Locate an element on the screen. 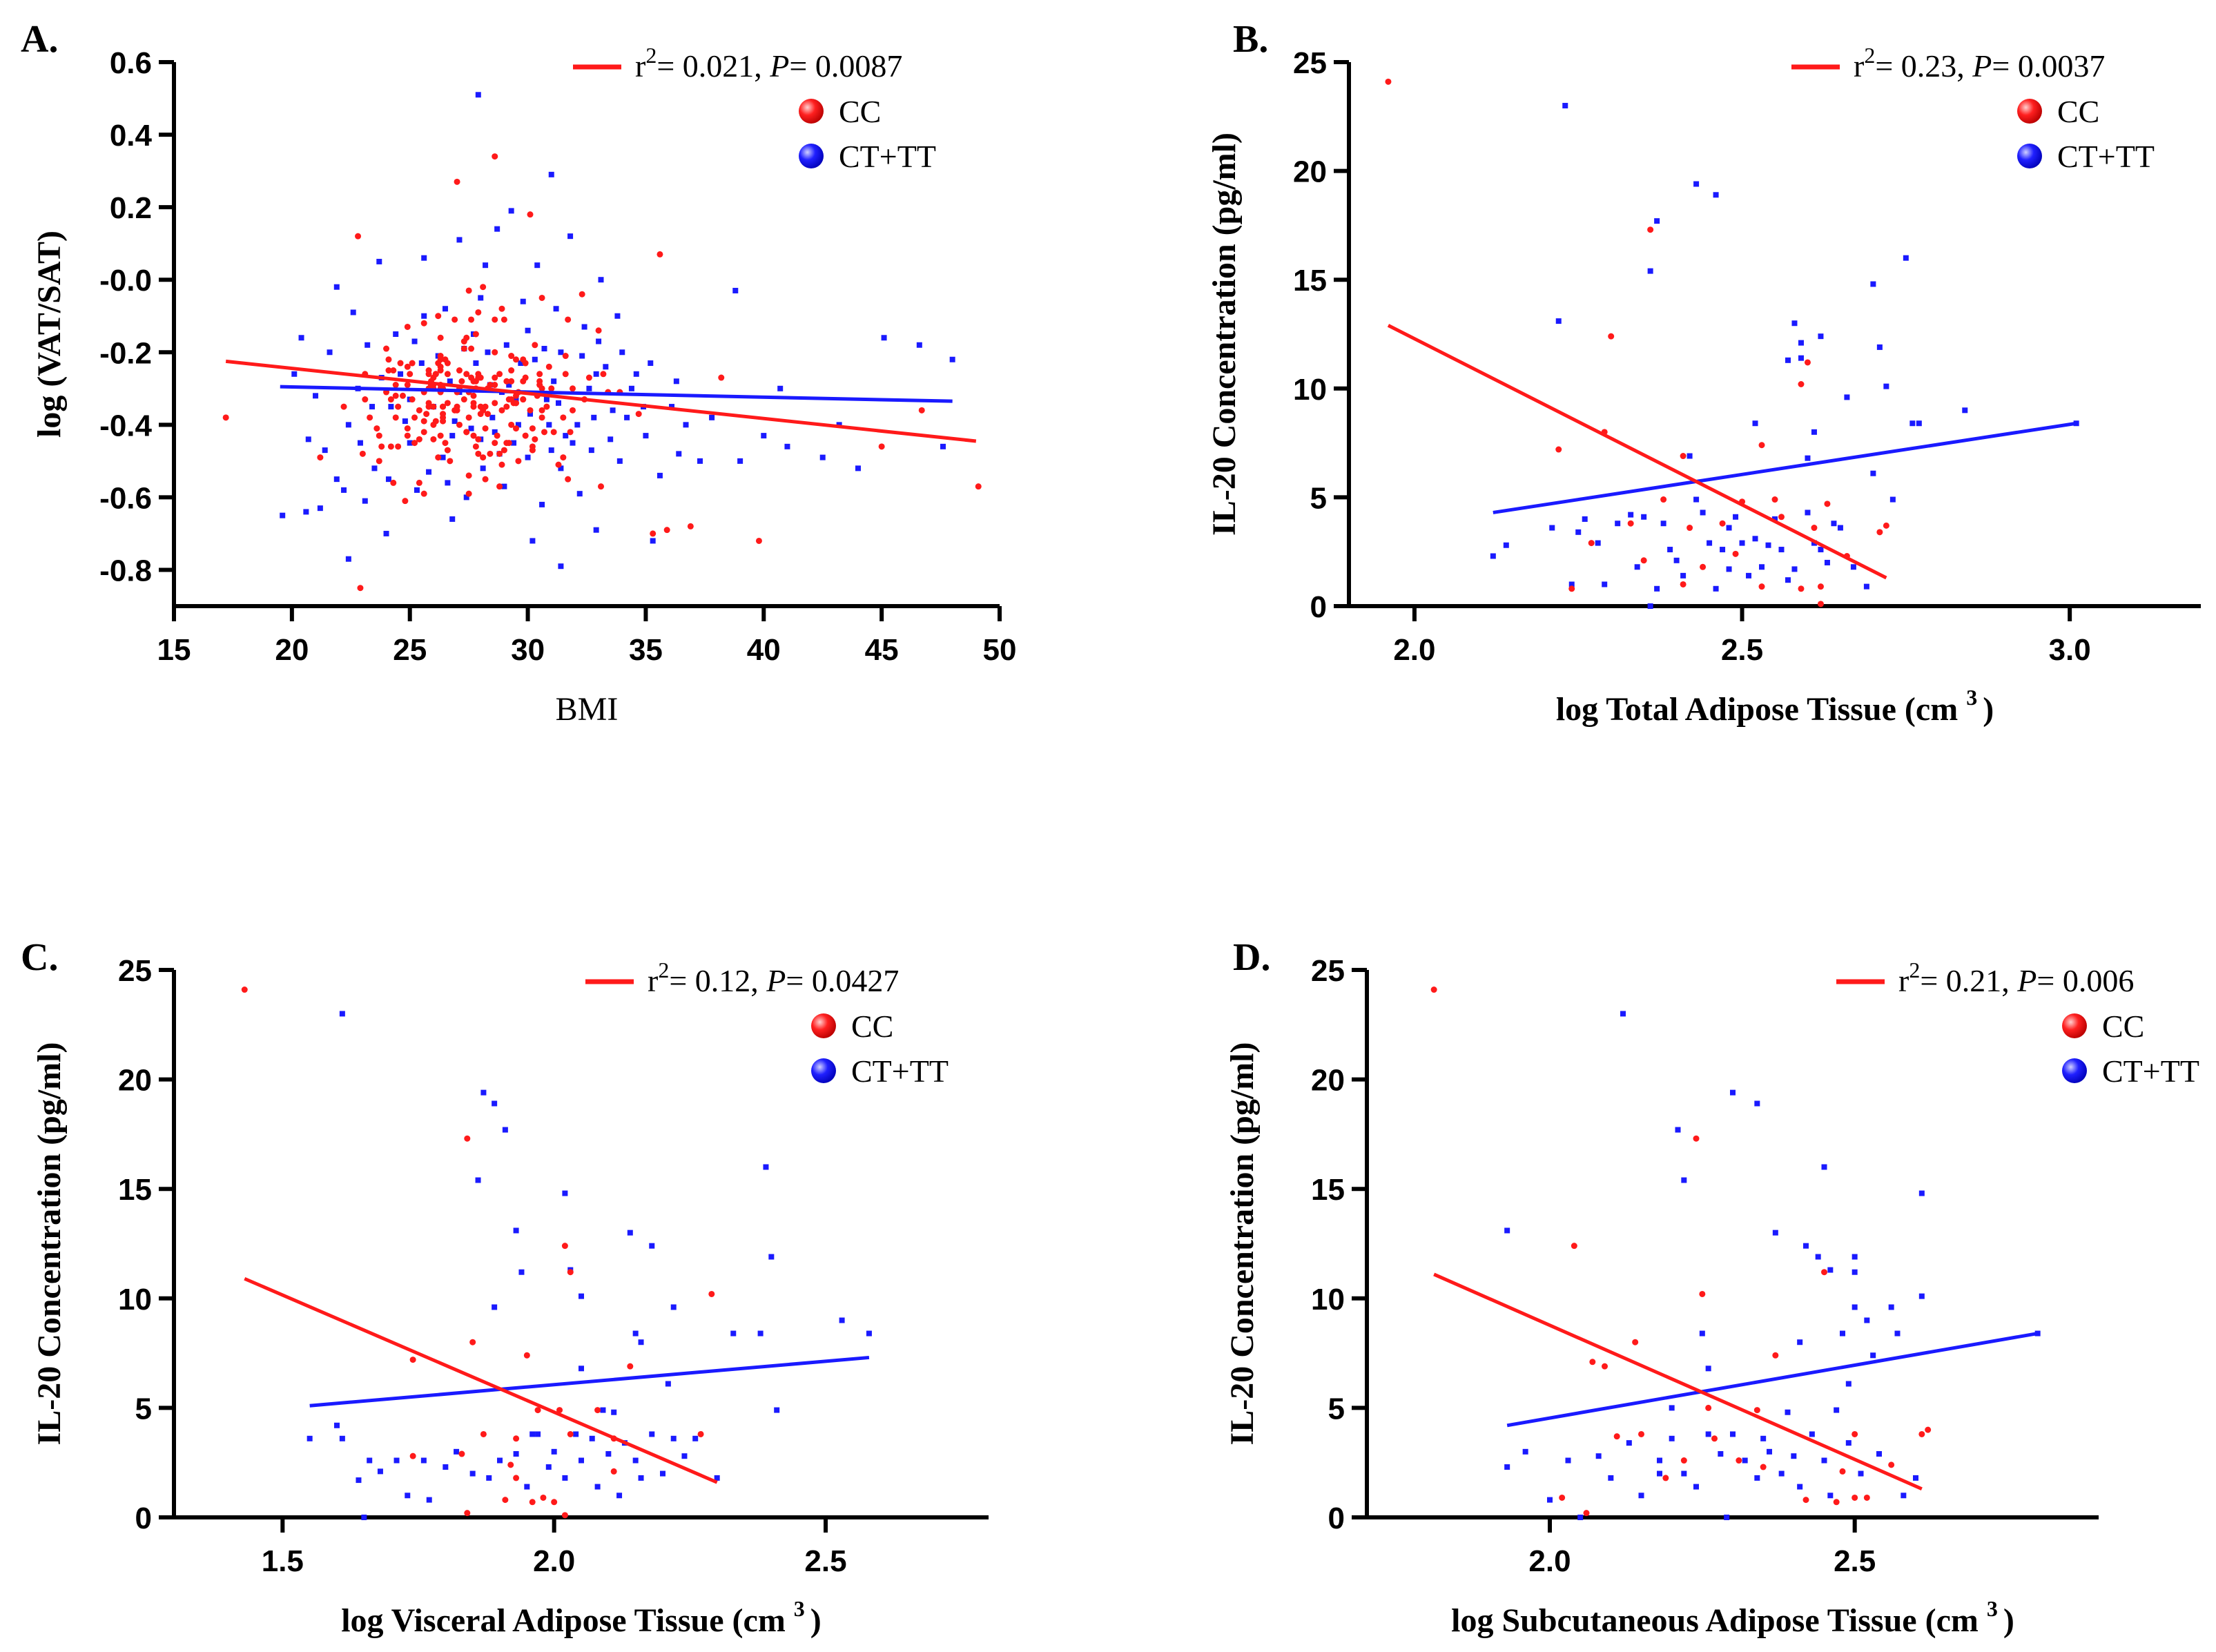  panel-letter: D. is located at coordinates (1251, 957).